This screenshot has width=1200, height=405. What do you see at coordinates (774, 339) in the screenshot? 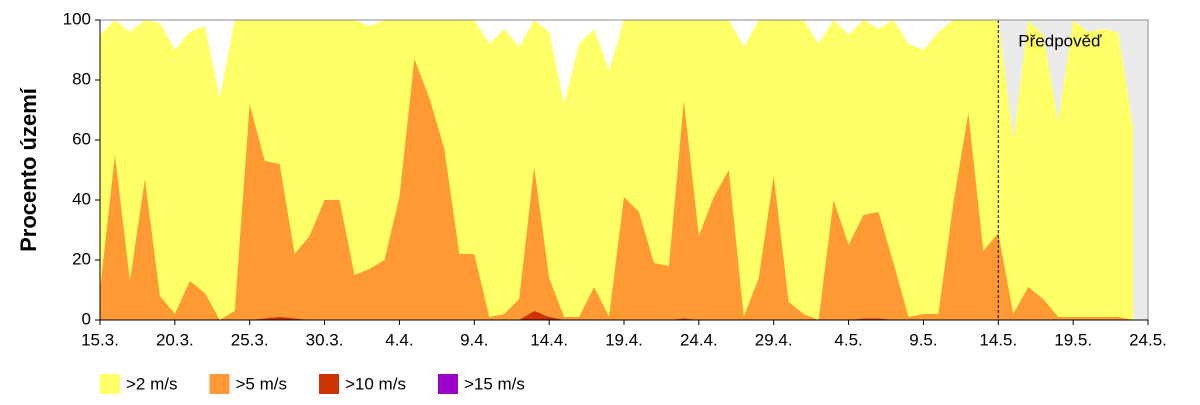
I see `x-tick-label: 29.4.` at bounding box center [774, 339].